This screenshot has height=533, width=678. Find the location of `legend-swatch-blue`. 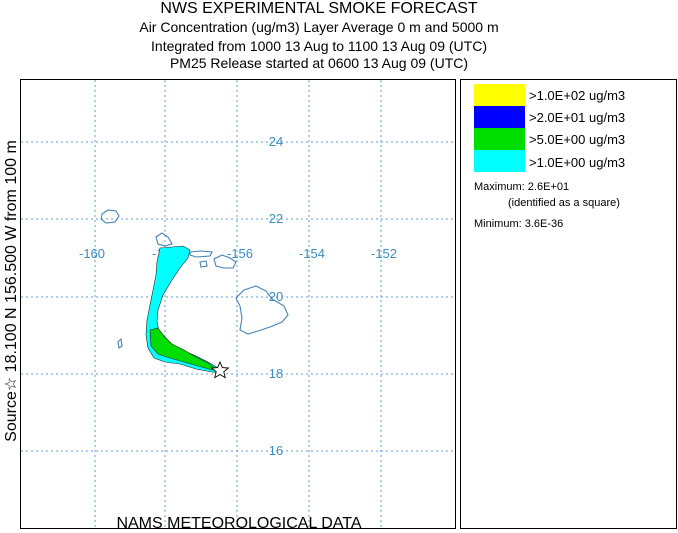

legend-swatch-blue is located at coordinates (499, 117).